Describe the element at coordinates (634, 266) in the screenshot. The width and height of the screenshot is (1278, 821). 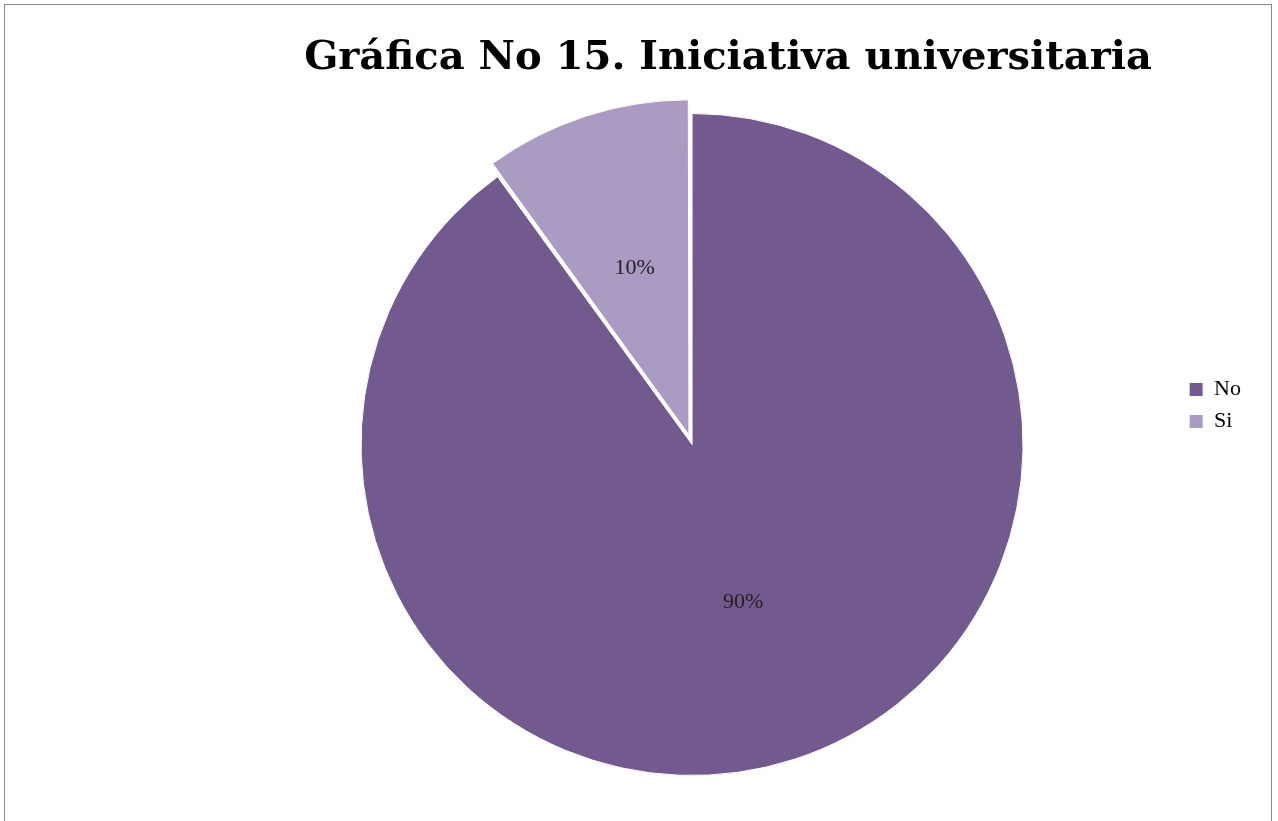
I see `data-label: 10%` at that location.